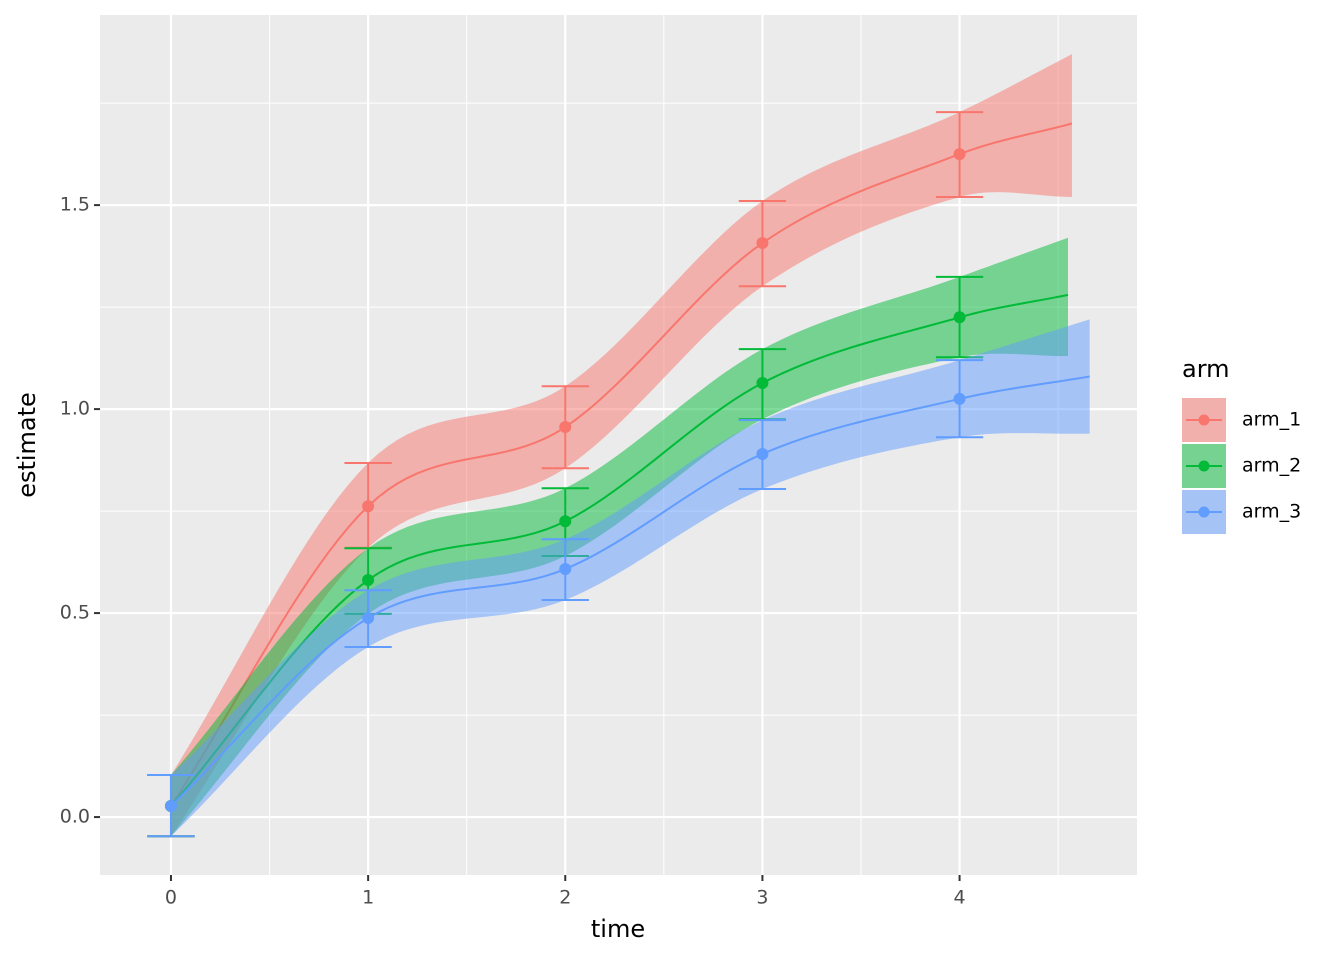 The width and height of the screenshot is (1344, 960). What do you see at coordinates (75, 613) in the screenshot?
I see `y-tick-label: 0.5` at bounding box center [75, 613].